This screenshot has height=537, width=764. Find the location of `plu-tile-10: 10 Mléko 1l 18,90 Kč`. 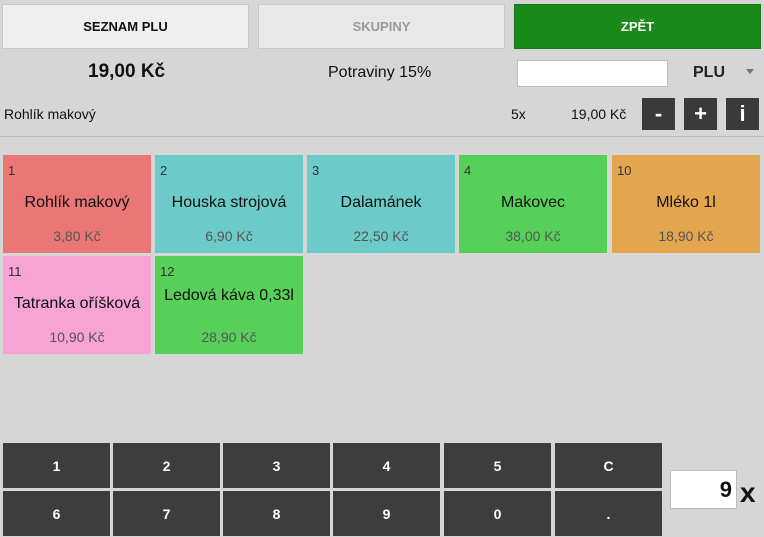

plu-tile-10: 10 Mléko 1l 18,90 Kč is located at coordinates (686, 204).